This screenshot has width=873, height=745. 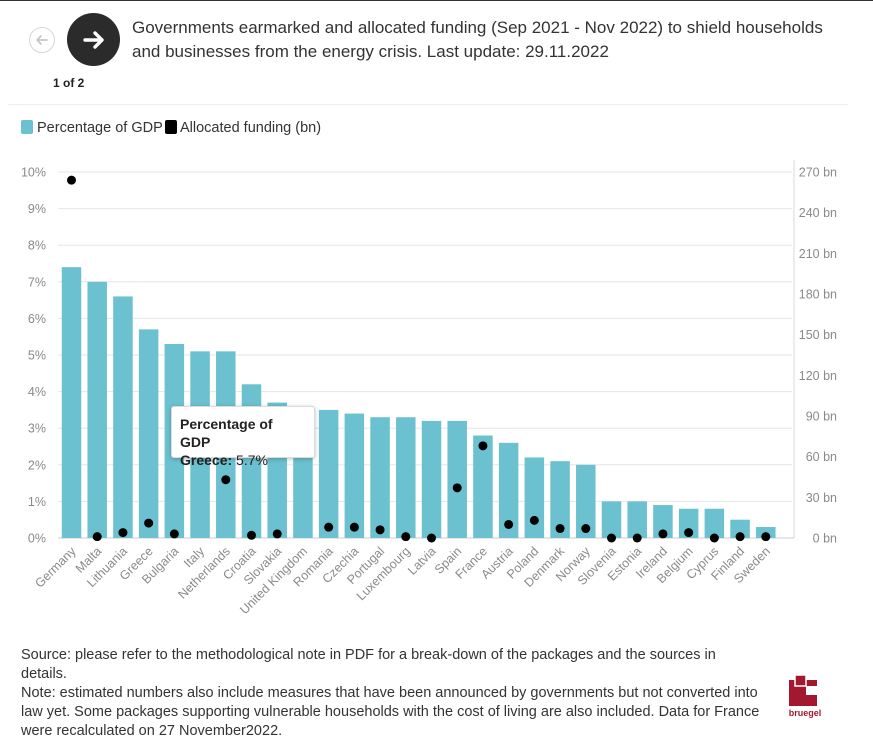 What do you see at coordinates (27, 127) in the screenshot?
I see `legend-swatch-percentage` at bounding box center [27, 127].